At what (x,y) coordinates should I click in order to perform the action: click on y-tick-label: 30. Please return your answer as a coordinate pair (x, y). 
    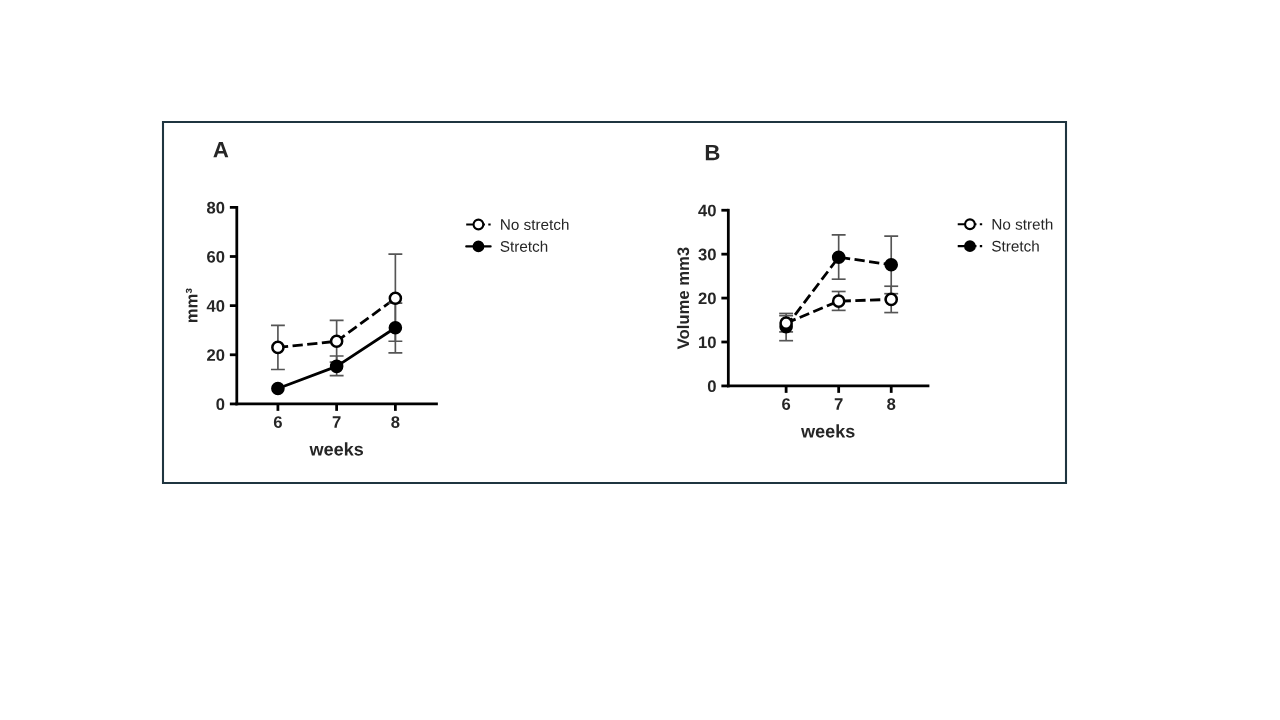
    Looking at the image, I should click on (707, 254).